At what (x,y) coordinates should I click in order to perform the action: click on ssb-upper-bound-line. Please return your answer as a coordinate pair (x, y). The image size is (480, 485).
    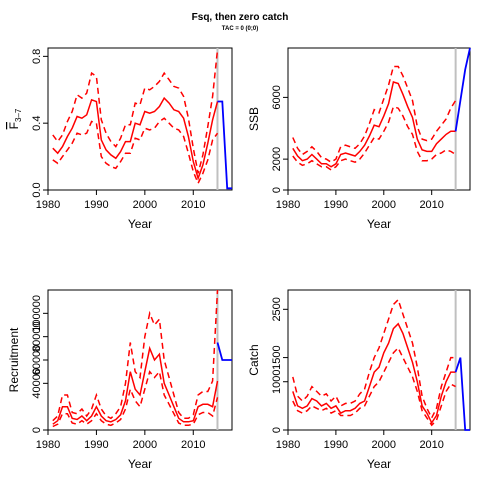
    Looking at the image, I should click on (374, 114).